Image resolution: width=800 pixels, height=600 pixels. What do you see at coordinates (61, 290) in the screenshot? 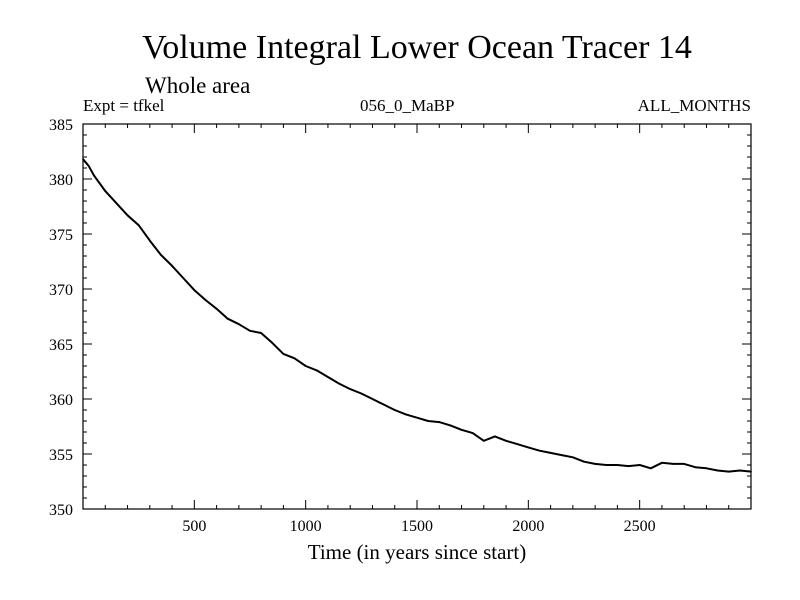
I see `y-tick-label: 370` at bounding box center [61, 290].